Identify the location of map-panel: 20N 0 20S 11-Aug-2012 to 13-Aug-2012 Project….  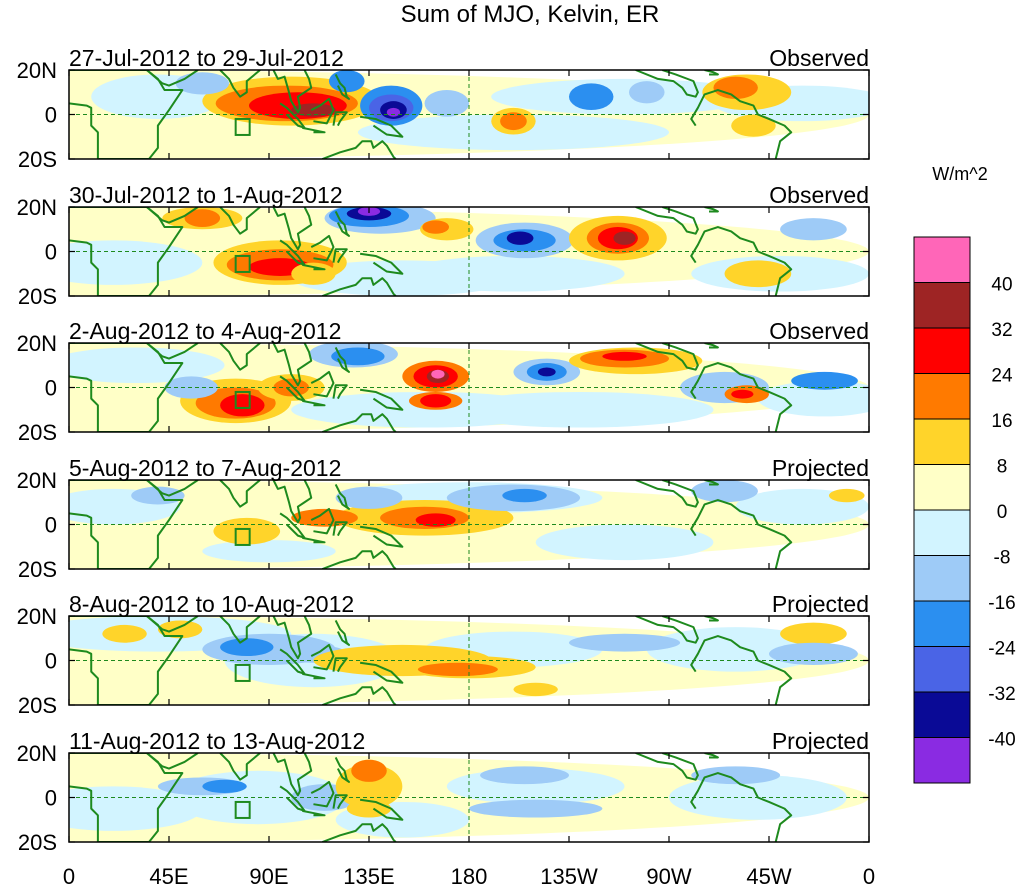
(443, 791).